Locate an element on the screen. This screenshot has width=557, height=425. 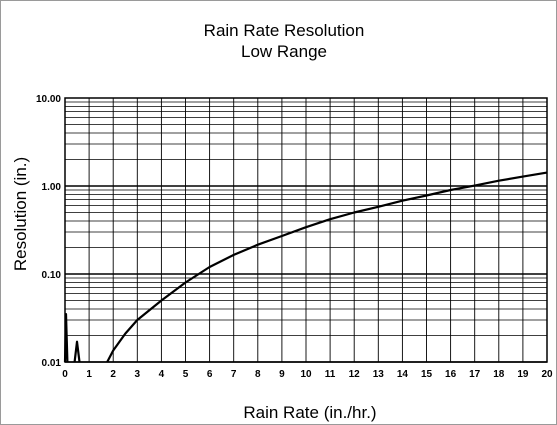
chart-title-line-1: Rain Rate Resolution is located at coordinates (284, 30).